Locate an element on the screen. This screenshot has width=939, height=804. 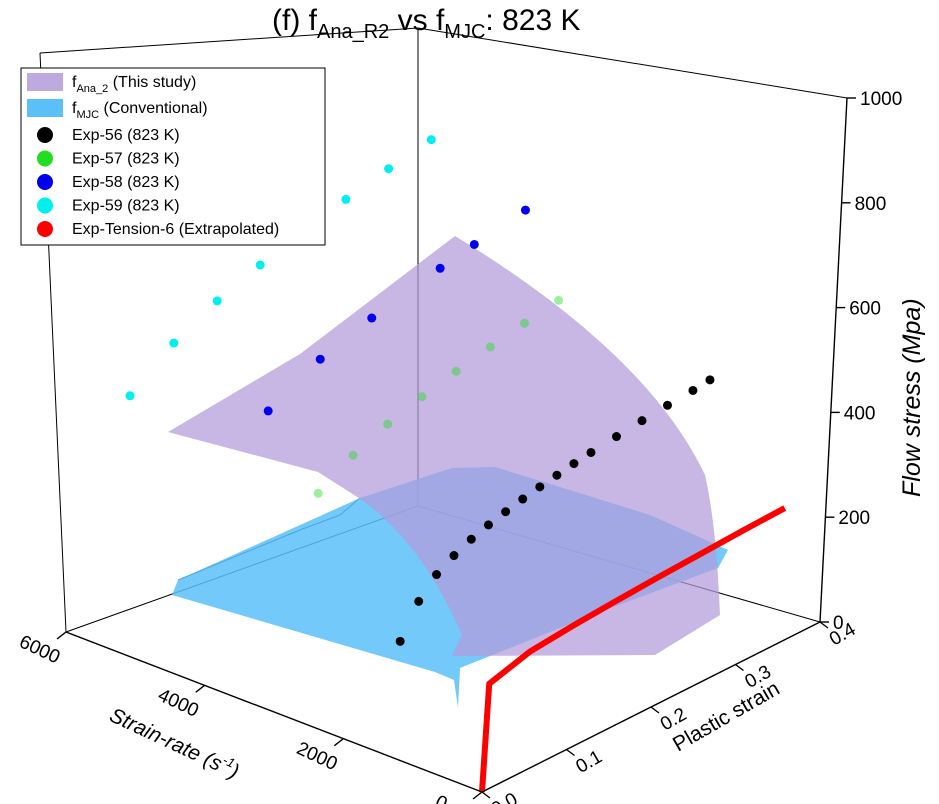
flow-stress-axis: 0 200 400 600 800 1000 Flow stress (Mpa) is located at coordinates (872, 361).